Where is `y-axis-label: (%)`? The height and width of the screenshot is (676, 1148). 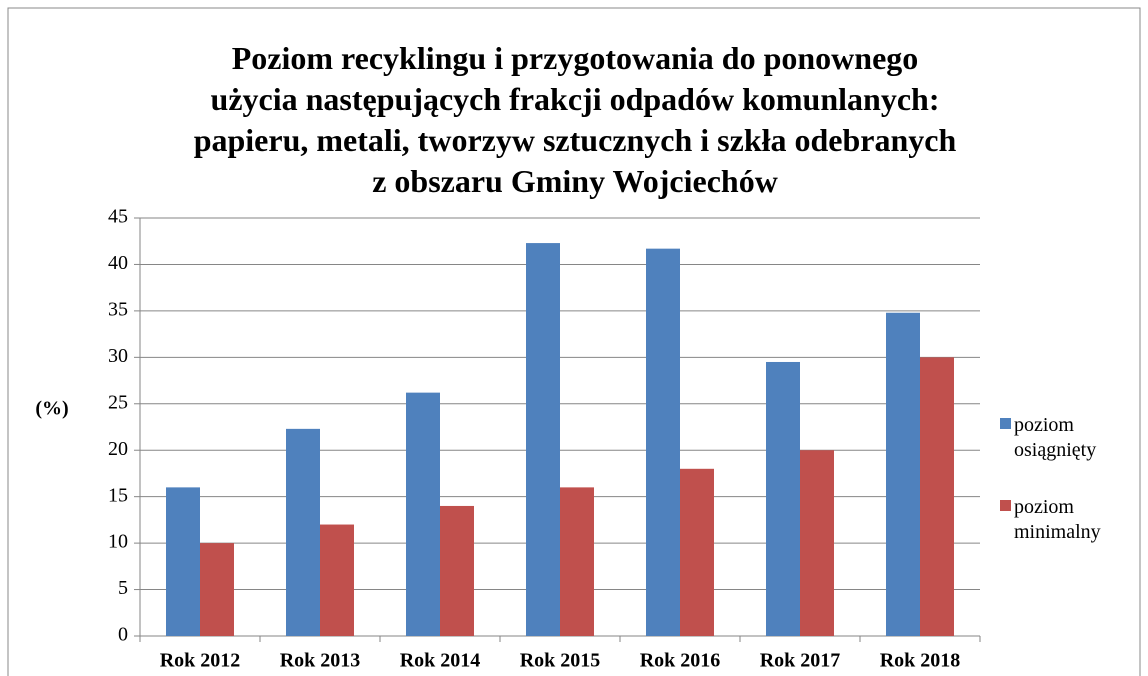
y-axis-label: (%) is located at coordinates (51, 409).